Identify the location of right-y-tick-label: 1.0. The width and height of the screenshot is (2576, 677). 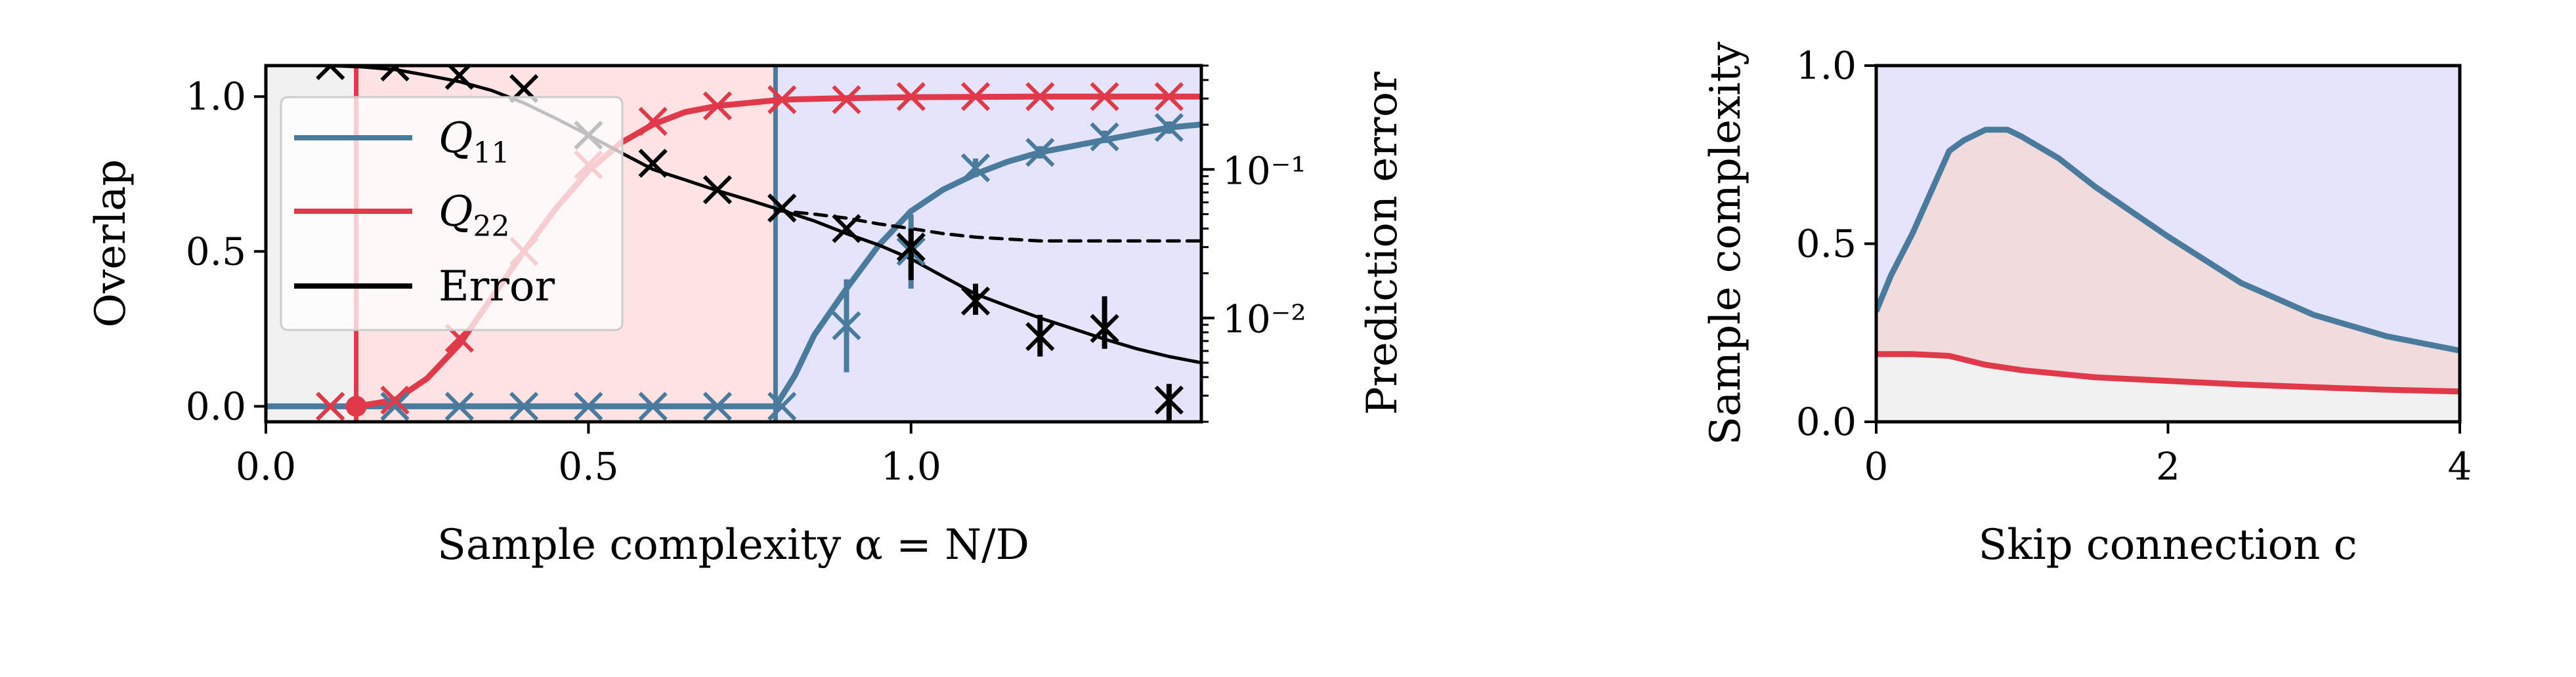
(1826, 66).